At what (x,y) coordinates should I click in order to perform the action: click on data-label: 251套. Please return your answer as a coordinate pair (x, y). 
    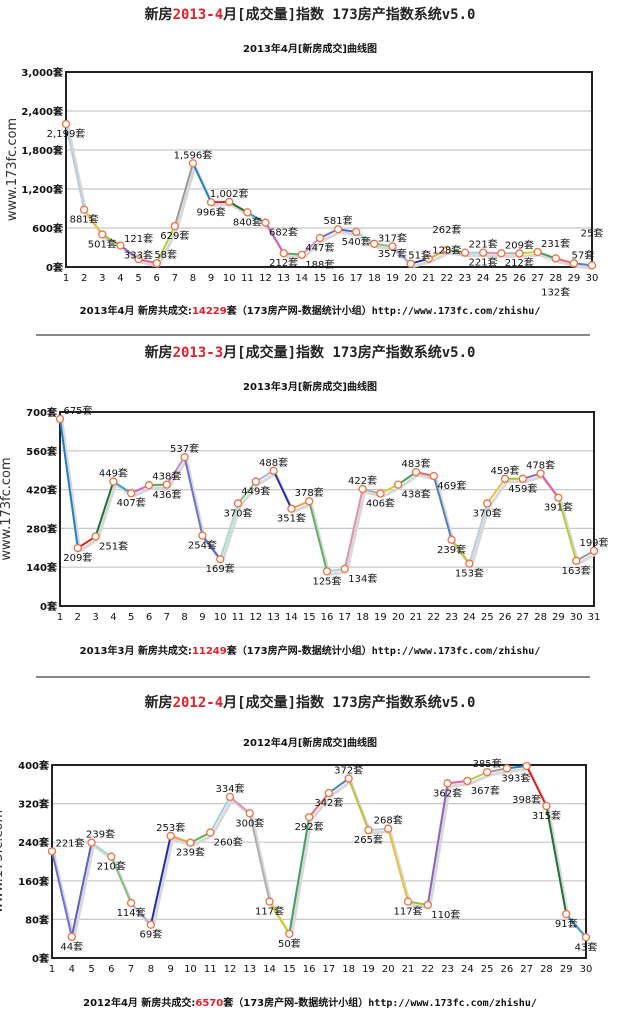
    Looking at the image, I should click on (113, 545).